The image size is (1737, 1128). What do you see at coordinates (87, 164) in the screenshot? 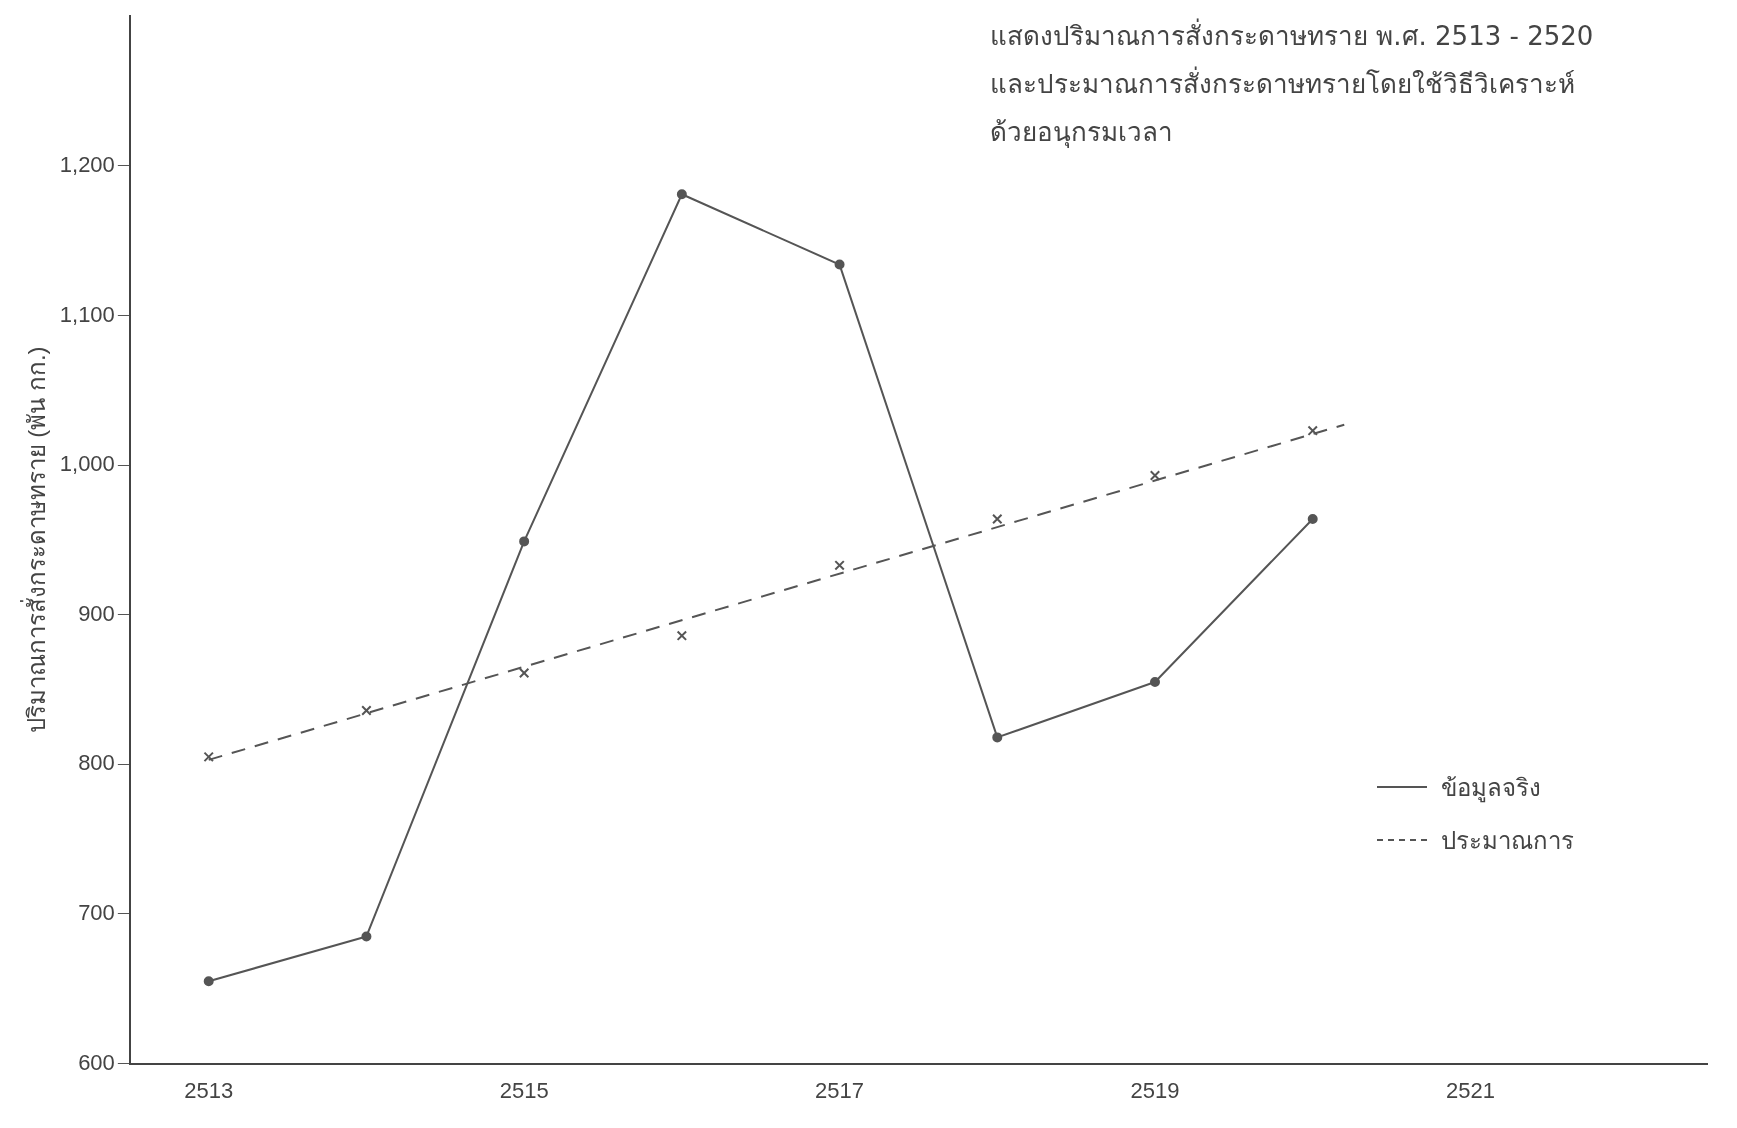
I see `y-tick-label: 1,200` at bounding box center [87, 164].